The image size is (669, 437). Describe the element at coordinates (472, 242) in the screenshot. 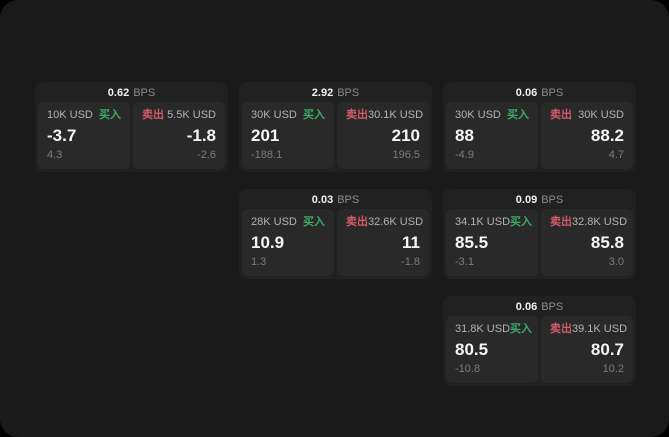

I see `buy-price: 85.5` at that location.